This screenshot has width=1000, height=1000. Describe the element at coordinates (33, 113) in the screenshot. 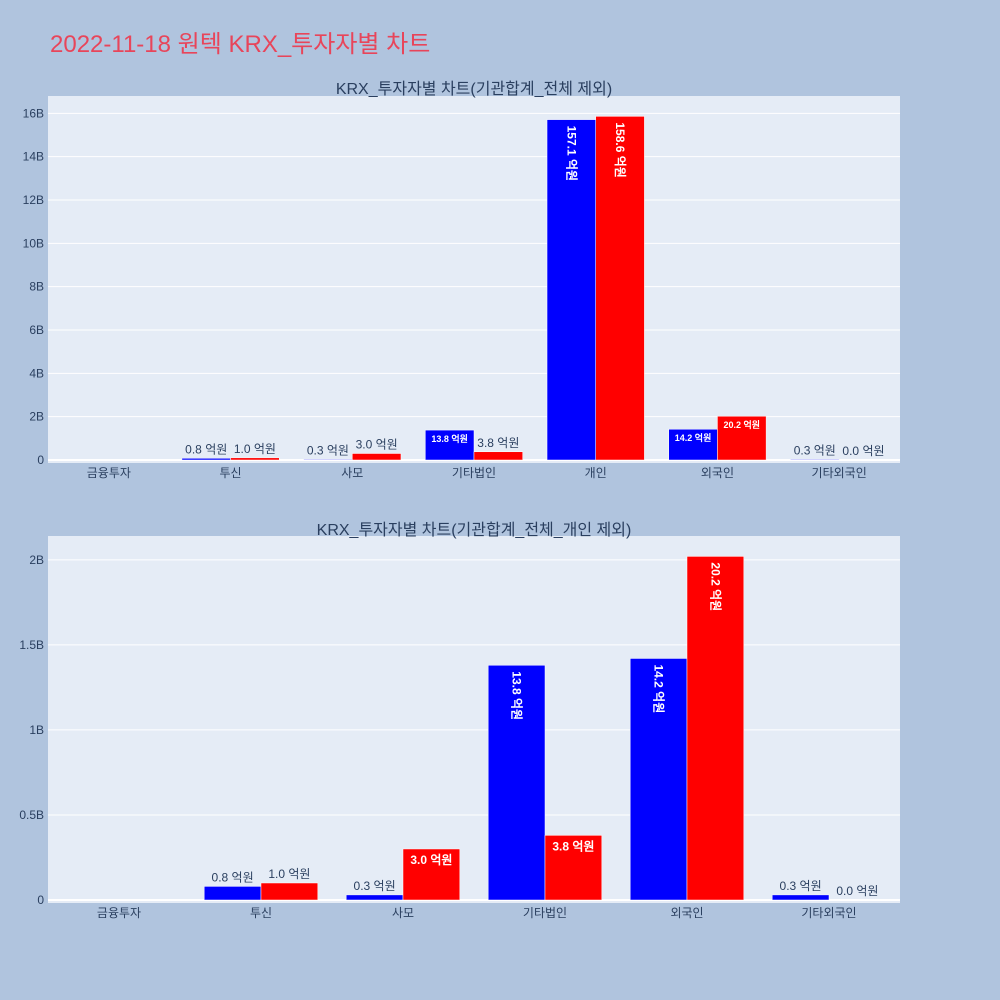

I see `y-tick-label: 16B` at that location.